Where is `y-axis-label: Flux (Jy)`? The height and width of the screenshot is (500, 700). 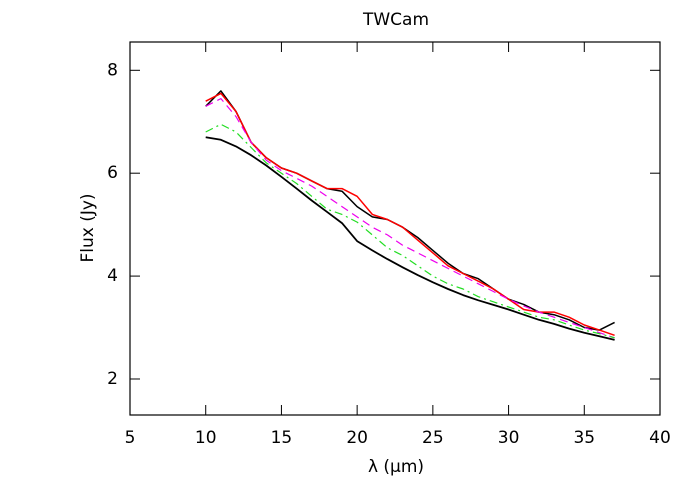
y-axis-label: Flux (Jy) is located at coordinates (88, 227).